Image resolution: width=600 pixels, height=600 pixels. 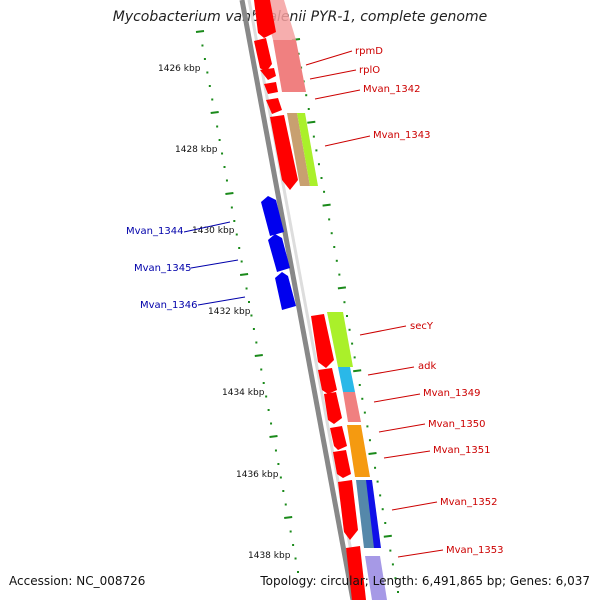 I want to click on gene-label: Mvan_1353, so click(x=474, y=550).